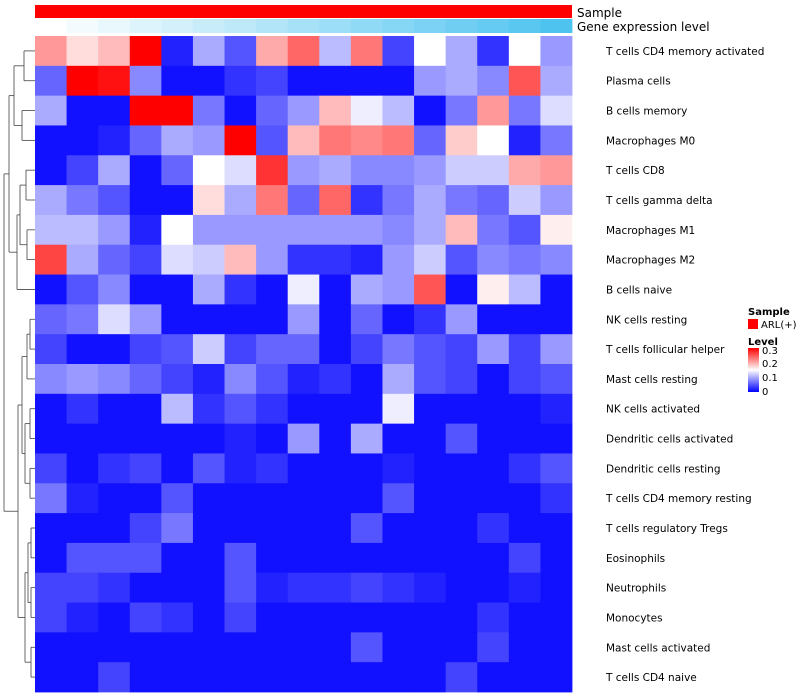  Describe the element at coordinates (684, 52) in the screenshot. I see `row-label: T cells CD4 memory activated` at that location.